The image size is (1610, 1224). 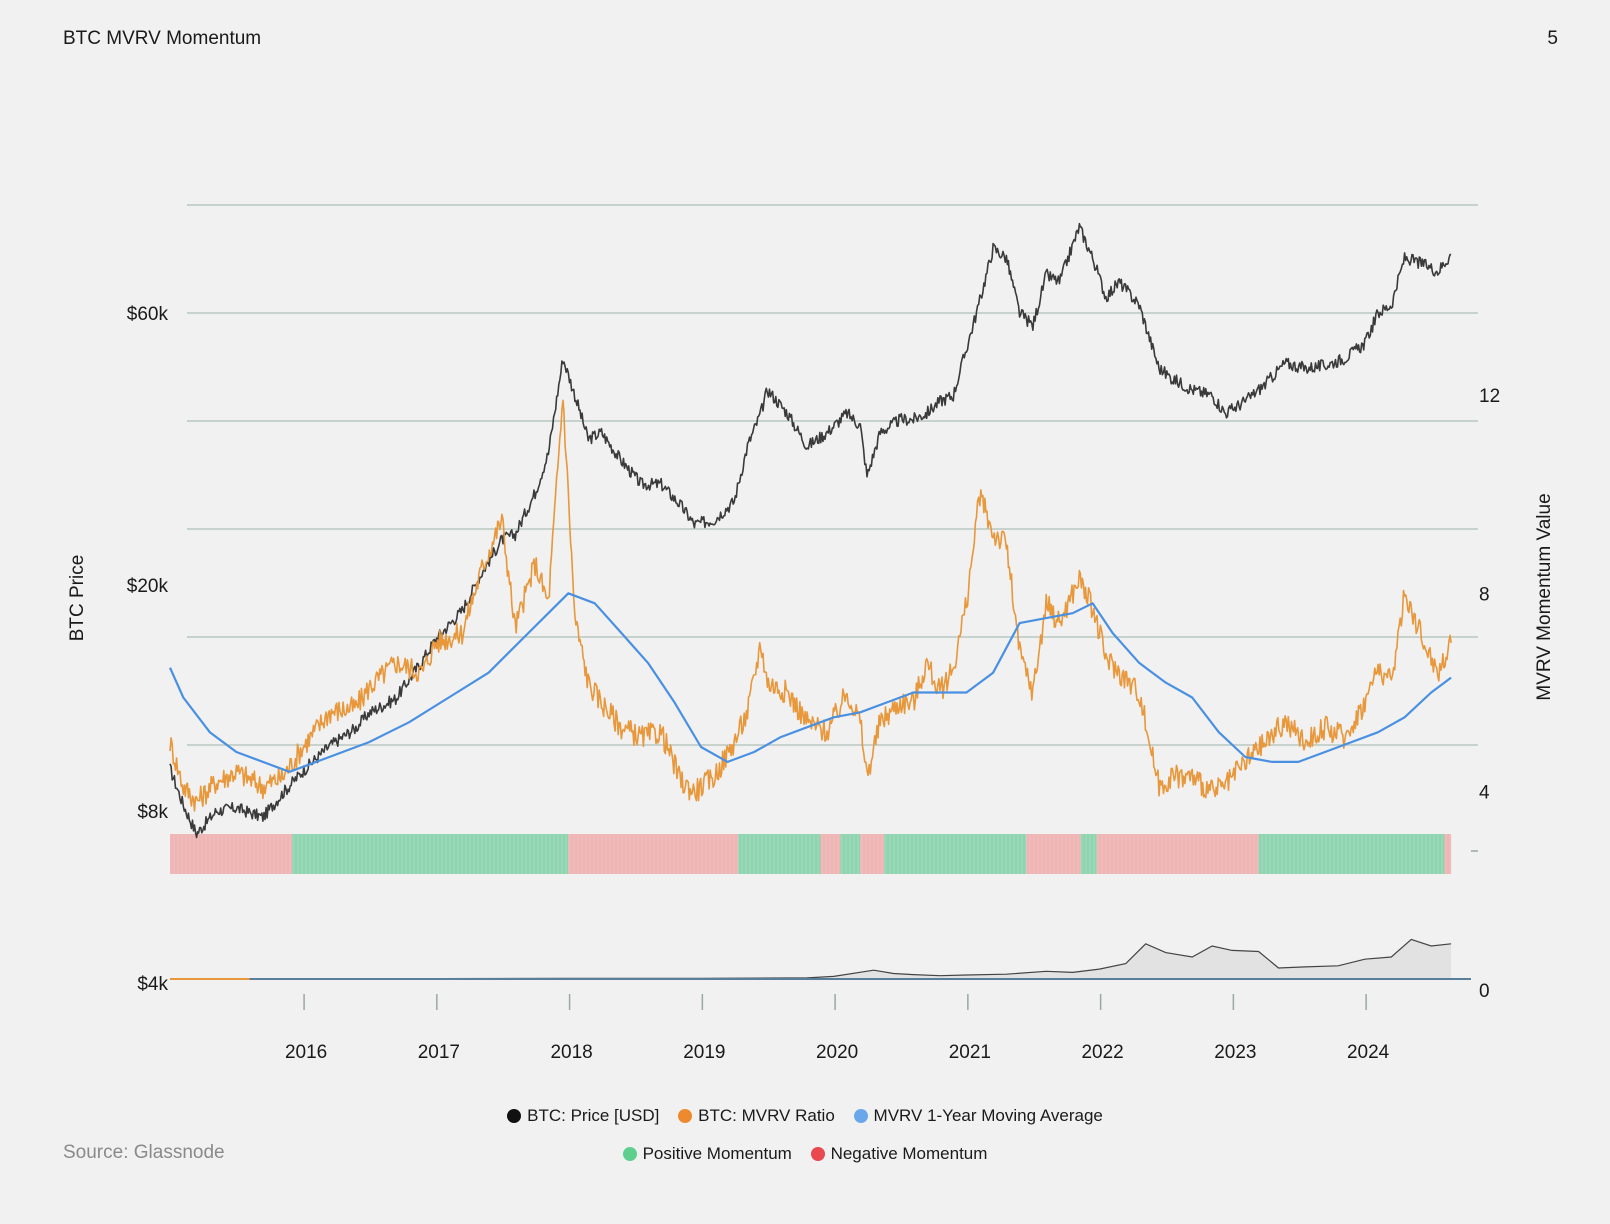 I want to click on legend-item-positive: Positive Momentum, so click(x=707, y=1154).